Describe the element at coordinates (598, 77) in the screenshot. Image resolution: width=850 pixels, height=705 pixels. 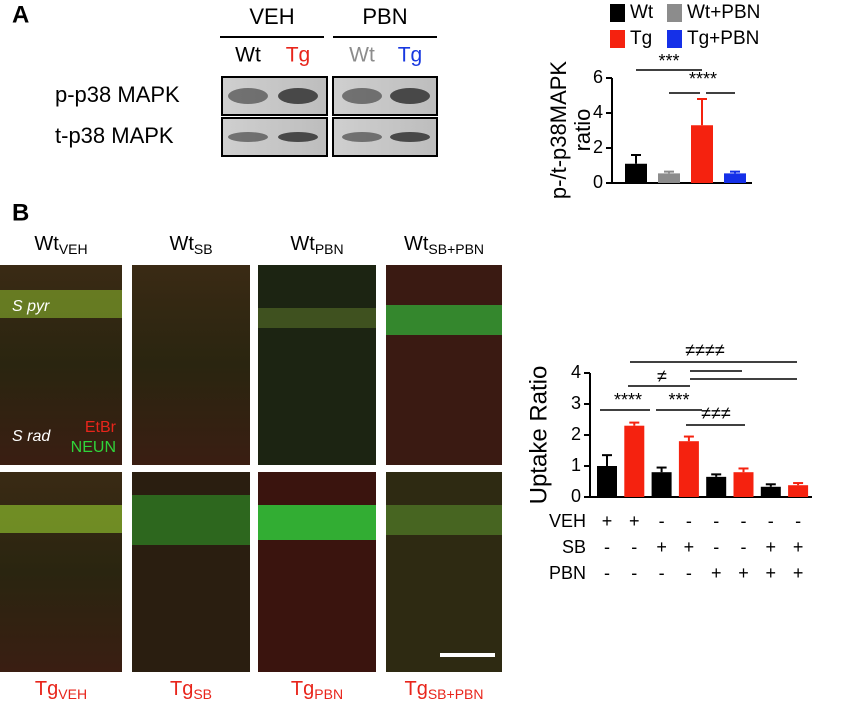
I see `y-tick-label: 6` at that location.